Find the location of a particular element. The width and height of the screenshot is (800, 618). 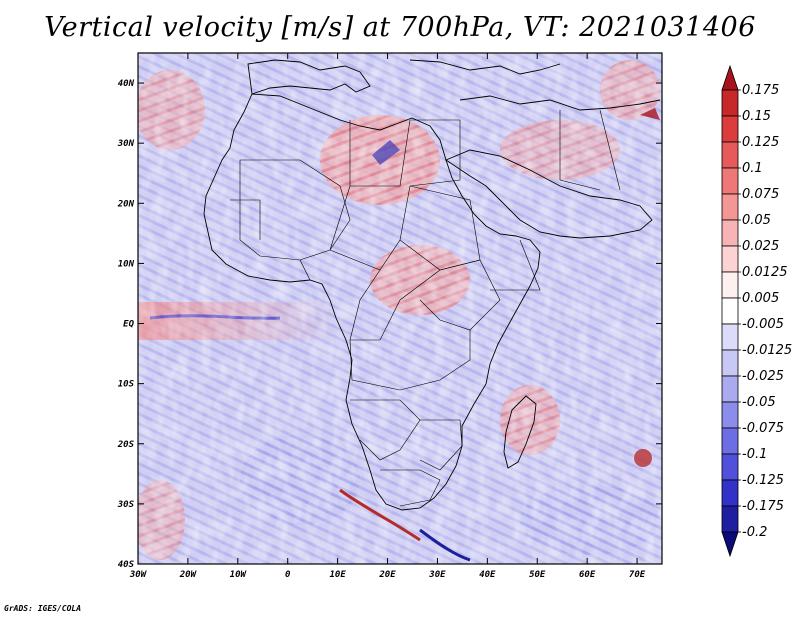

colorbar-label: -0.0125 is located at coordinates (767, 350).